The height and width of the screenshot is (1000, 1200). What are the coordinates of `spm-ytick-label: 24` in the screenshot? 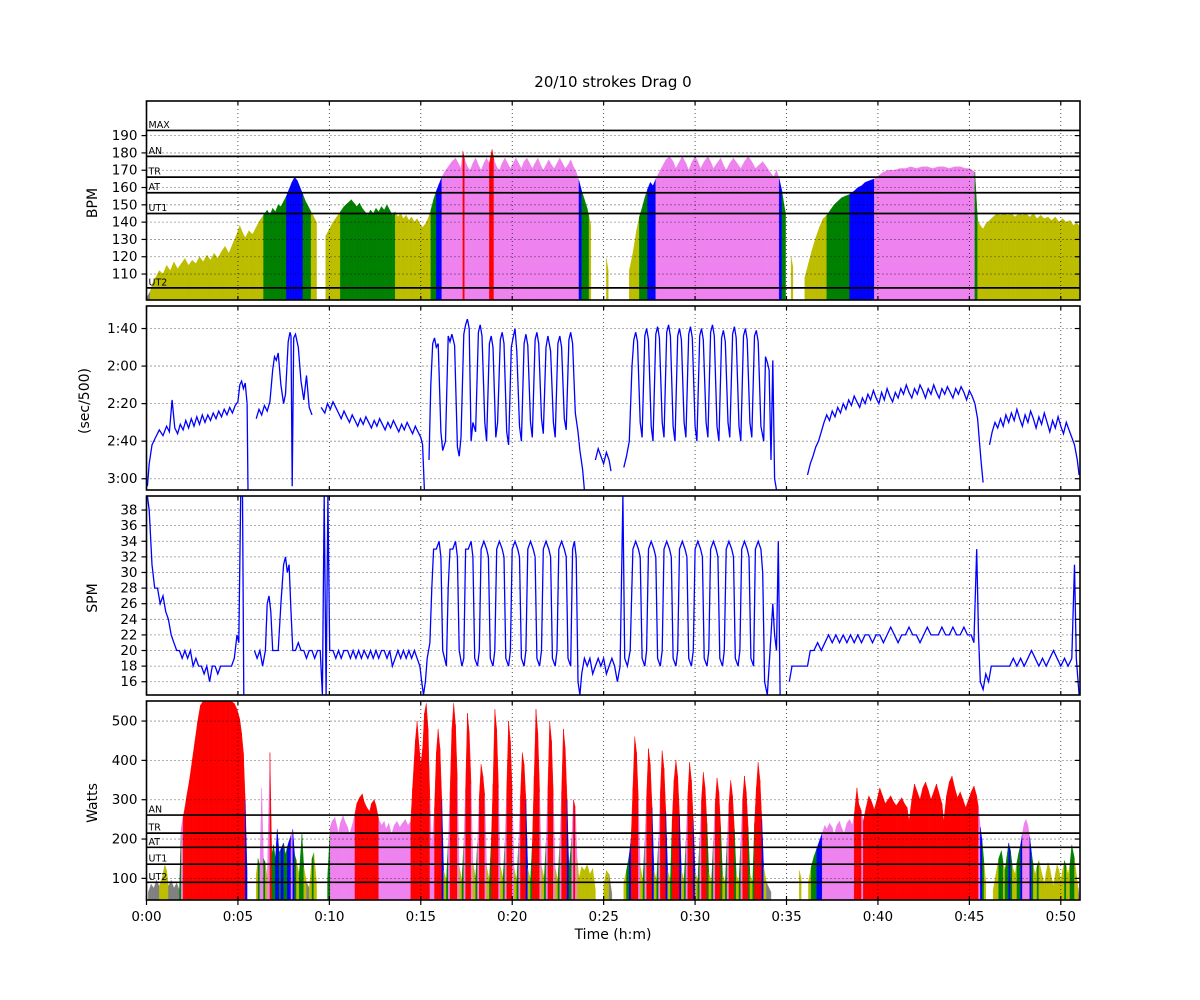 It's located at (128, 620).